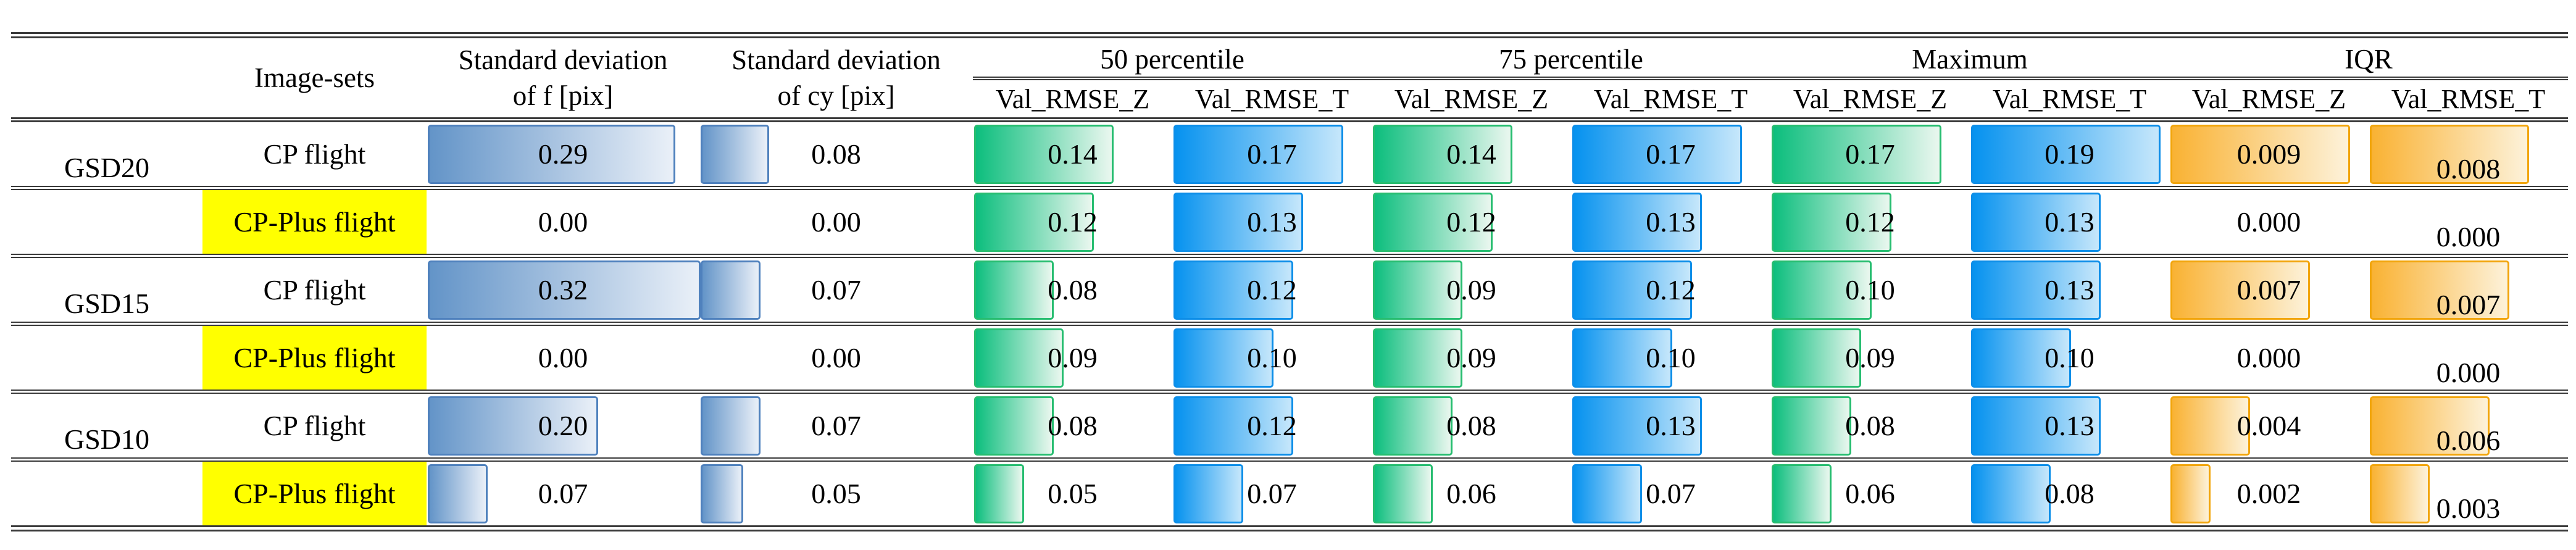  Describe the element at coordinates (106, 222) in the screenshot. I see `gsd-group-cell` at that location.